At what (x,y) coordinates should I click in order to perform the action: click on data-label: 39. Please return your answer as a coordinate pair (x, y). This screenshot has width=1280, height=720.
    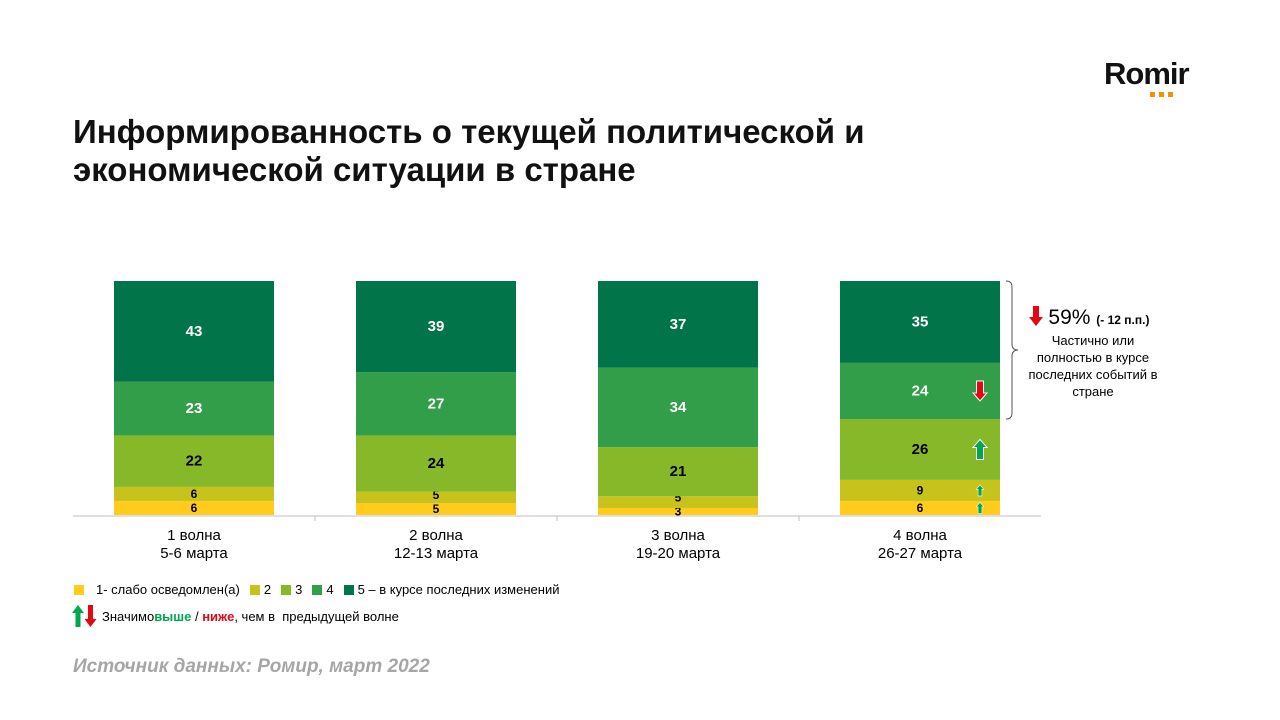
    Looking at the image, I should click on (436, 326).